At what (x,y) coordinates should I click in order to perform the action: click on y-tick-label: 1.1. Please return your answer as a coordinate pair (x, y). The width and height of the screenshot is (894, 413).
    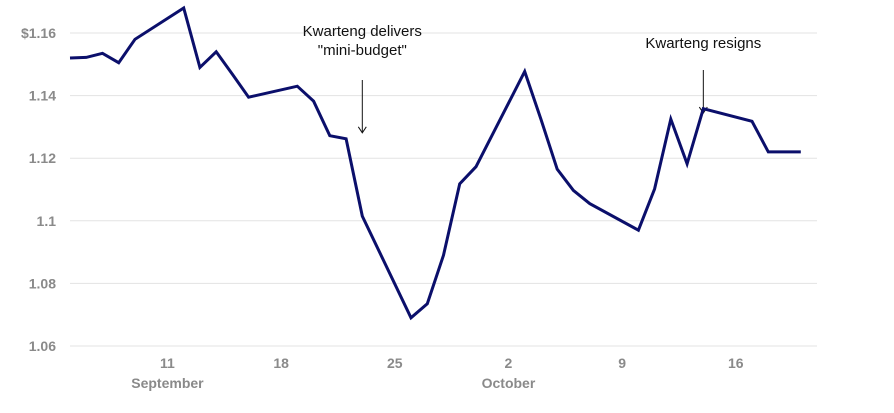
    Looking at the image, I should click on (47, 221).